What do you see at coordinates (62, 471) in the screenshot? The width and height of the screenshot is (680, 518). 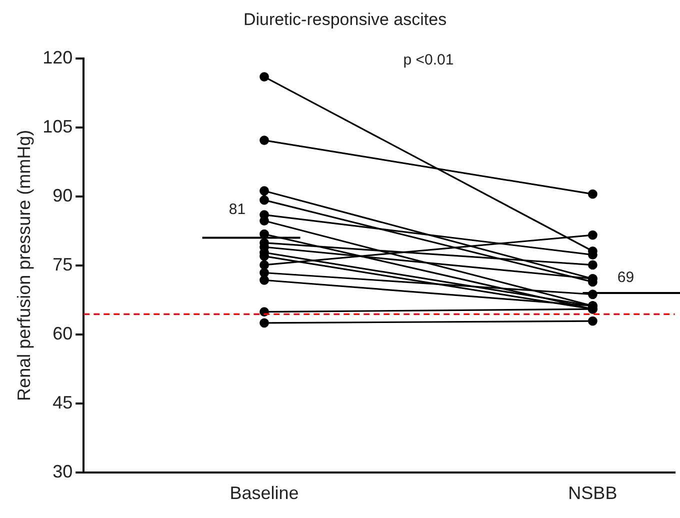 I see `y-tick-label: 30` at bounding box center [62, 471].